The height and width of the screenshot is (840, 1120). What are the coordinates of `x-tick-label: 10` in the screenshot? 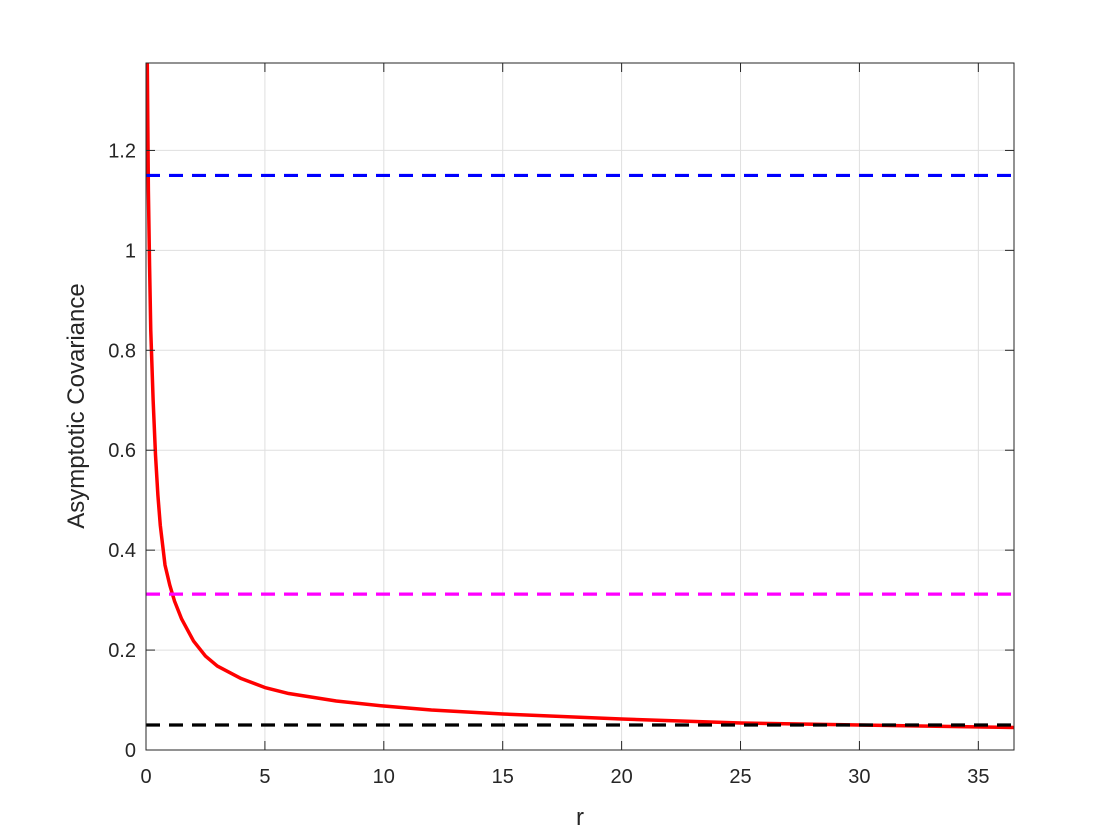 It's located at (384, 777).